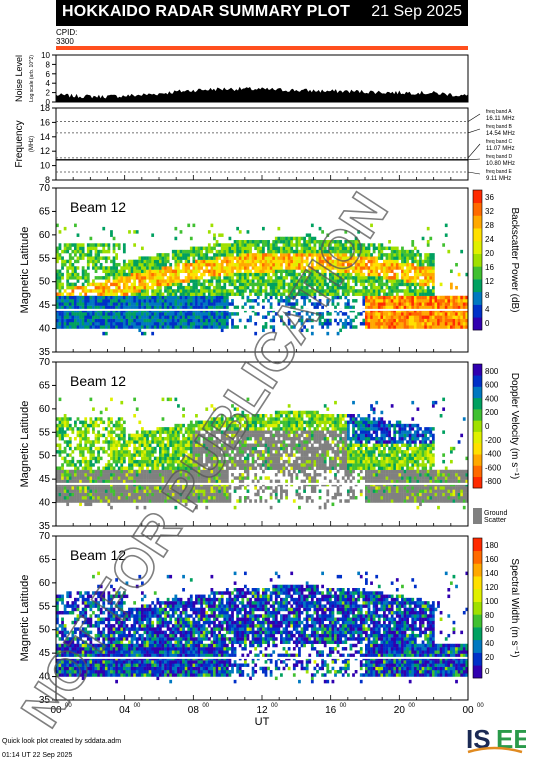 The height and width of the screenshot is (763, 536). What do you see at coordinates (474, 151) in the screenshot?
I see `freq-band-leader` at bounding box center [474, 151].